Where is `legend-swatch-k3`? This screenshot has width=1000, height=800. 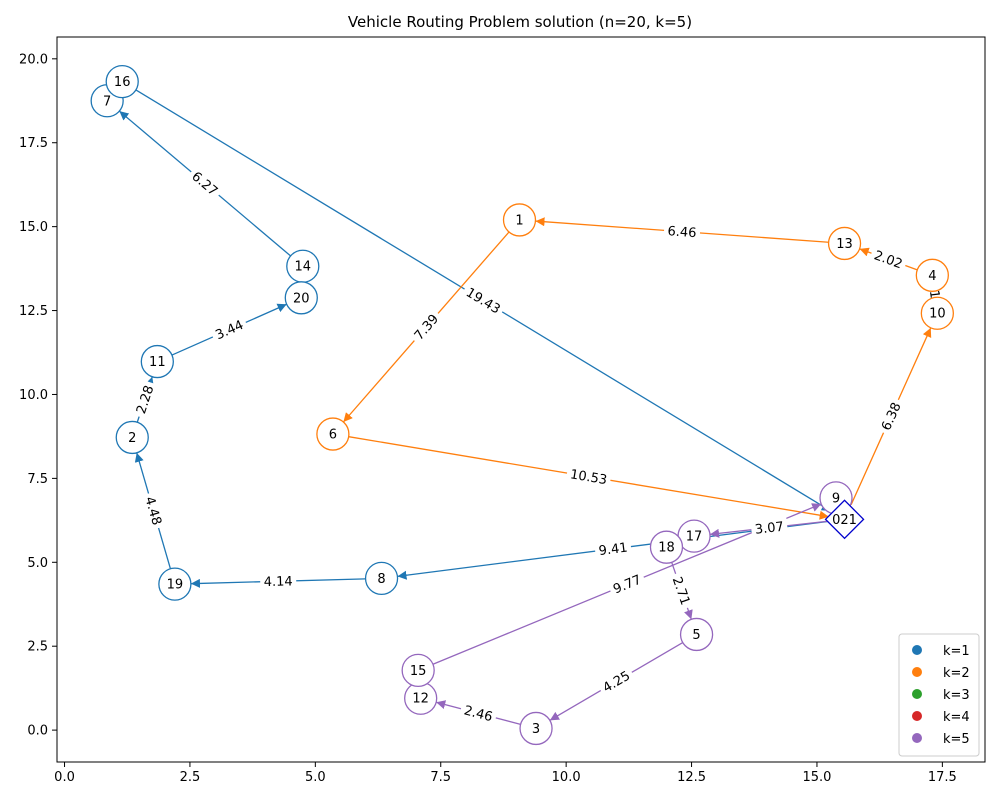
legend-swatch-k3 is located at coordinates (917, 694).